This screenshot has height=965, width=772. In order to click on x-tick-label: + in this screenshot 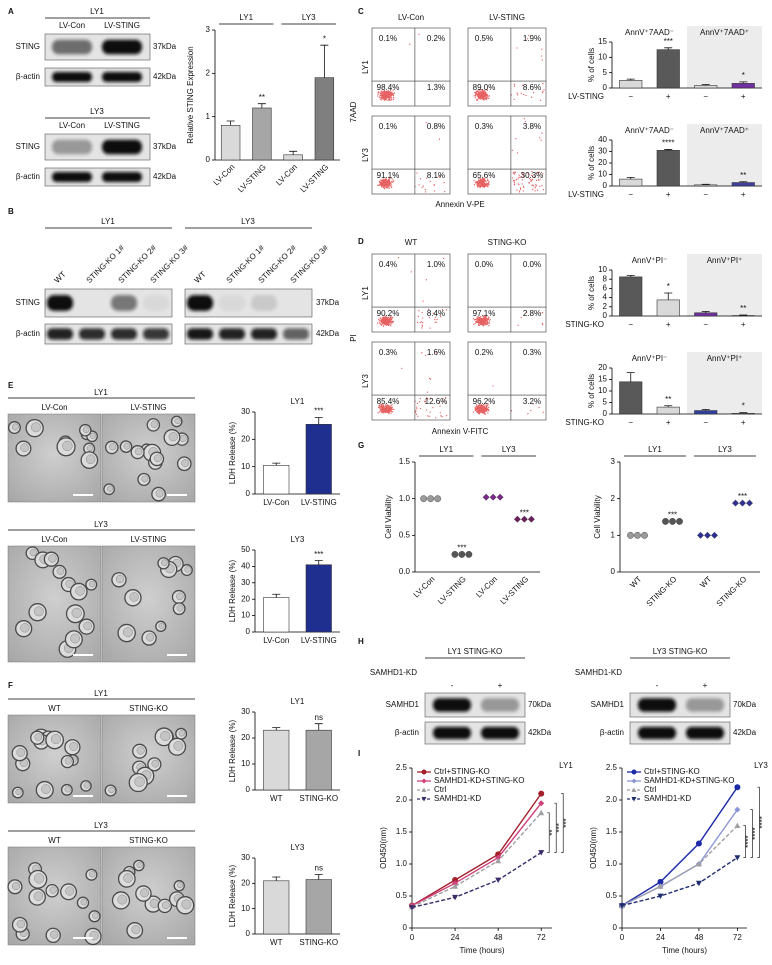, I will do `click(668, 324)`.